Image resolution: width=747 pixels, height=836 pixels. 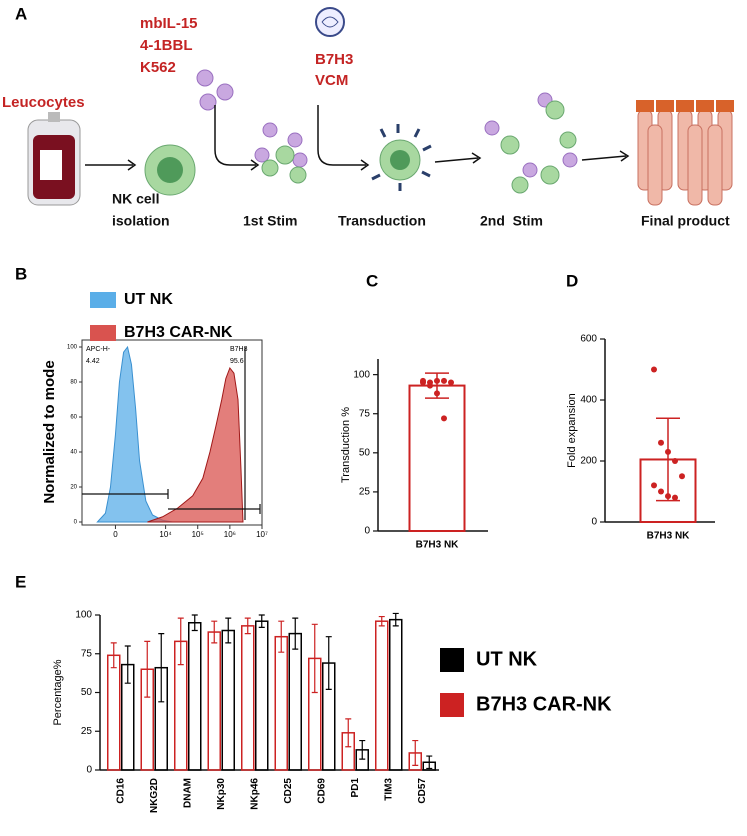 What do you see at coordinates (178, 332) in the screenshot?
I see `legend-label: B7H3 CAR-NK` at bounding box center [178, 332].